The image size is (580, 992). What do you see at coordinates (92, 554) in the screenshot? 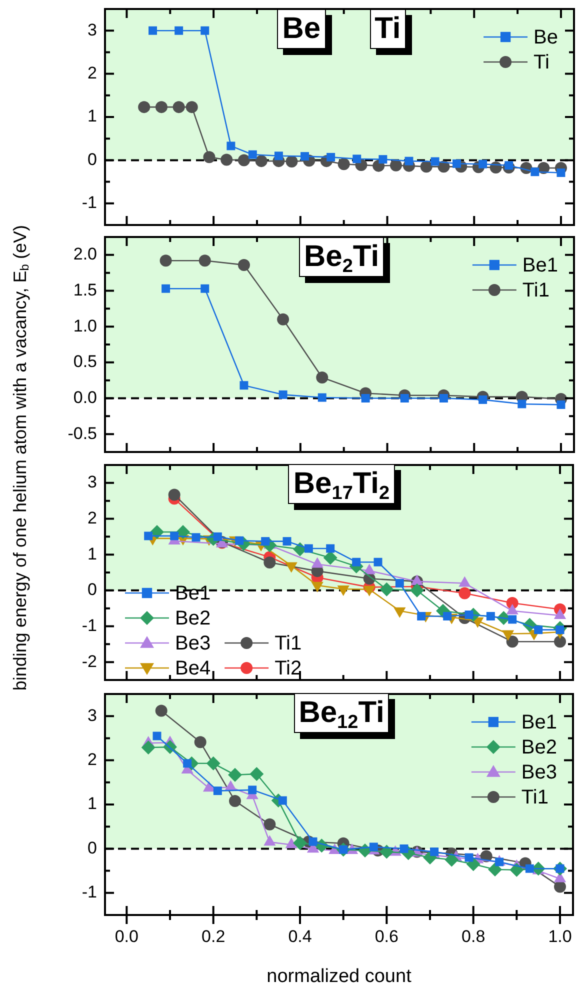
I see `y-tick-label: 1` at bounding box center [92, 554].